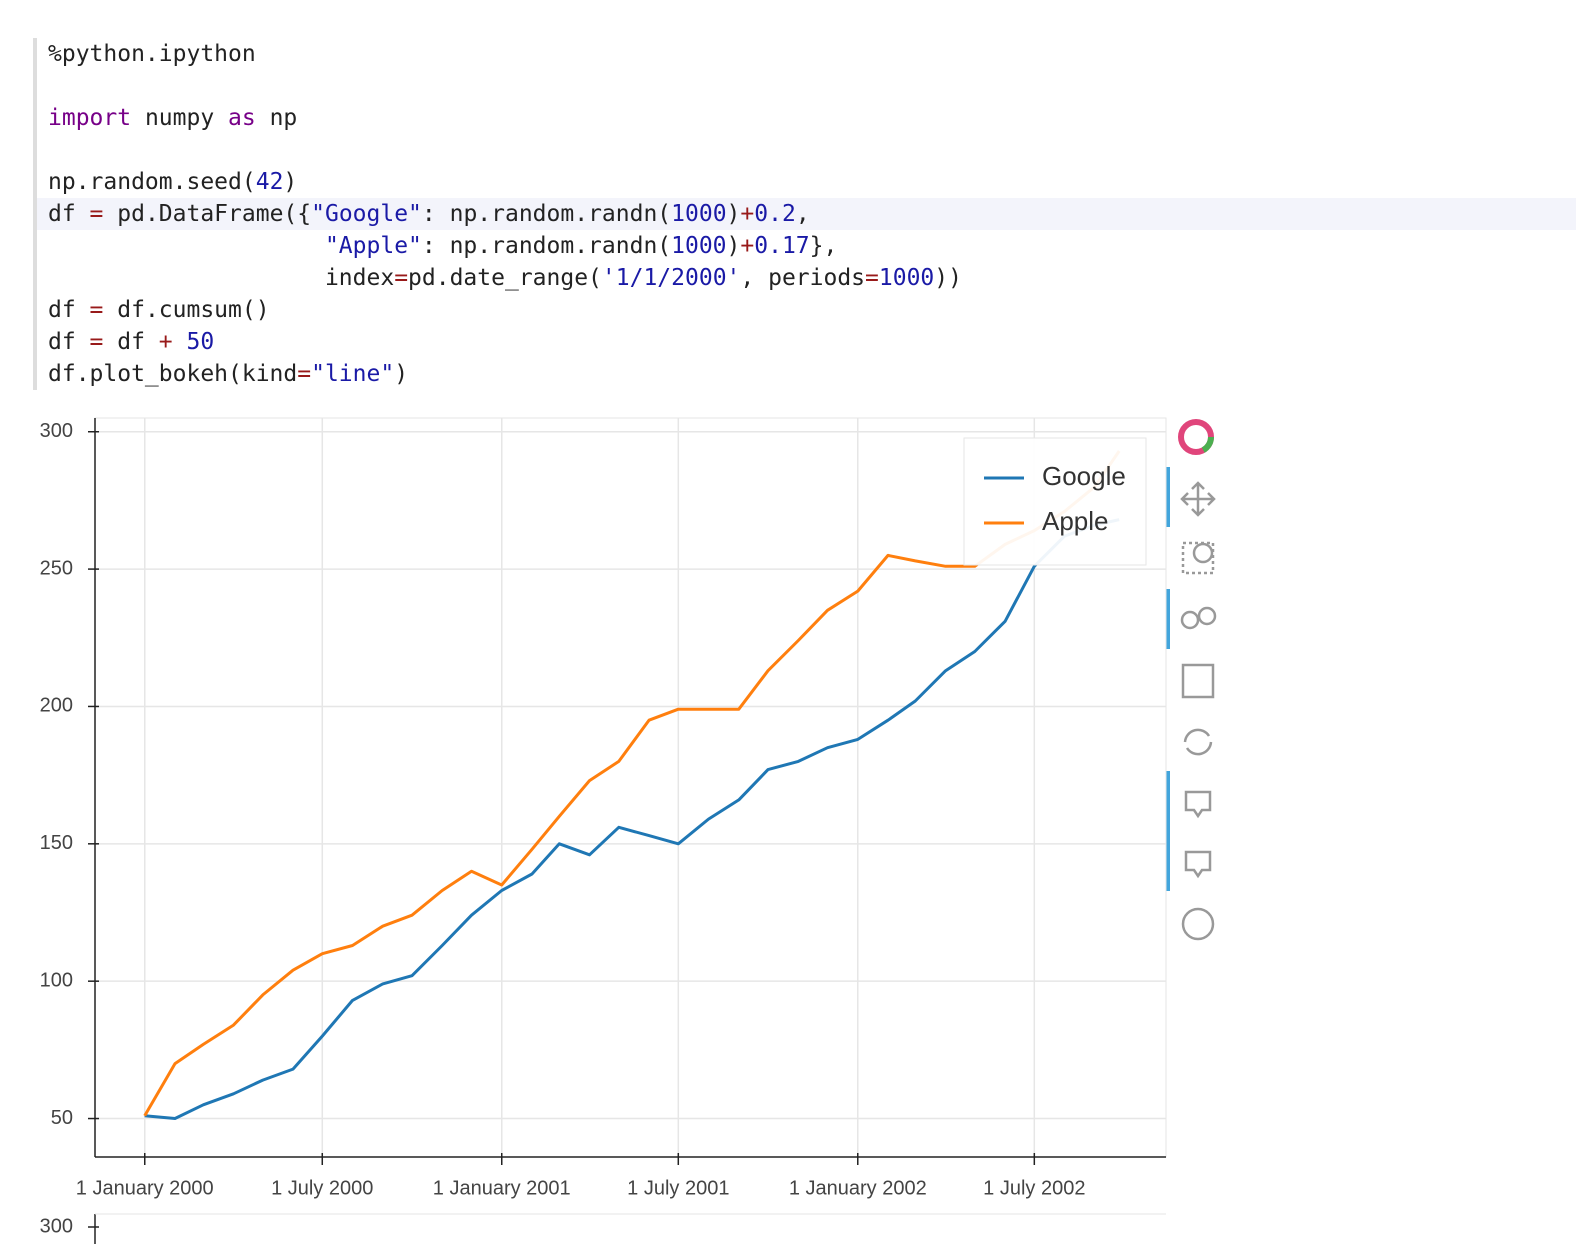 This screenshot has height=1244, width=1576. I want to click on code-token: pd.date_range(, so click(505, 278).